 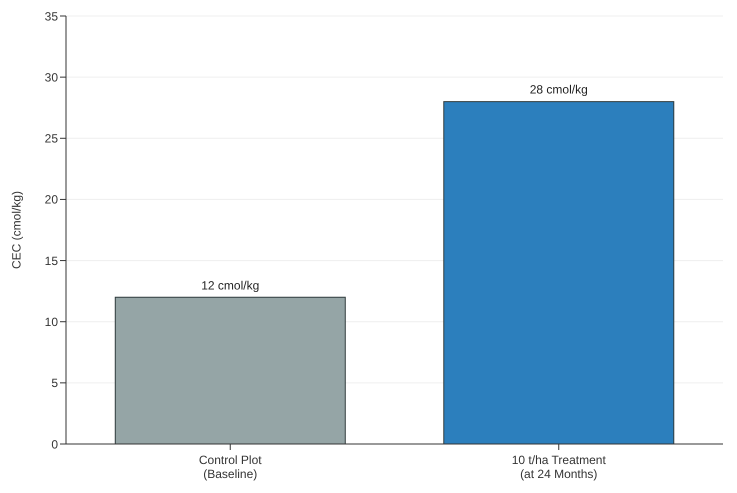 I want to click on y-axis-title: CEC (cmol/kg), so click(x=16, y=230).